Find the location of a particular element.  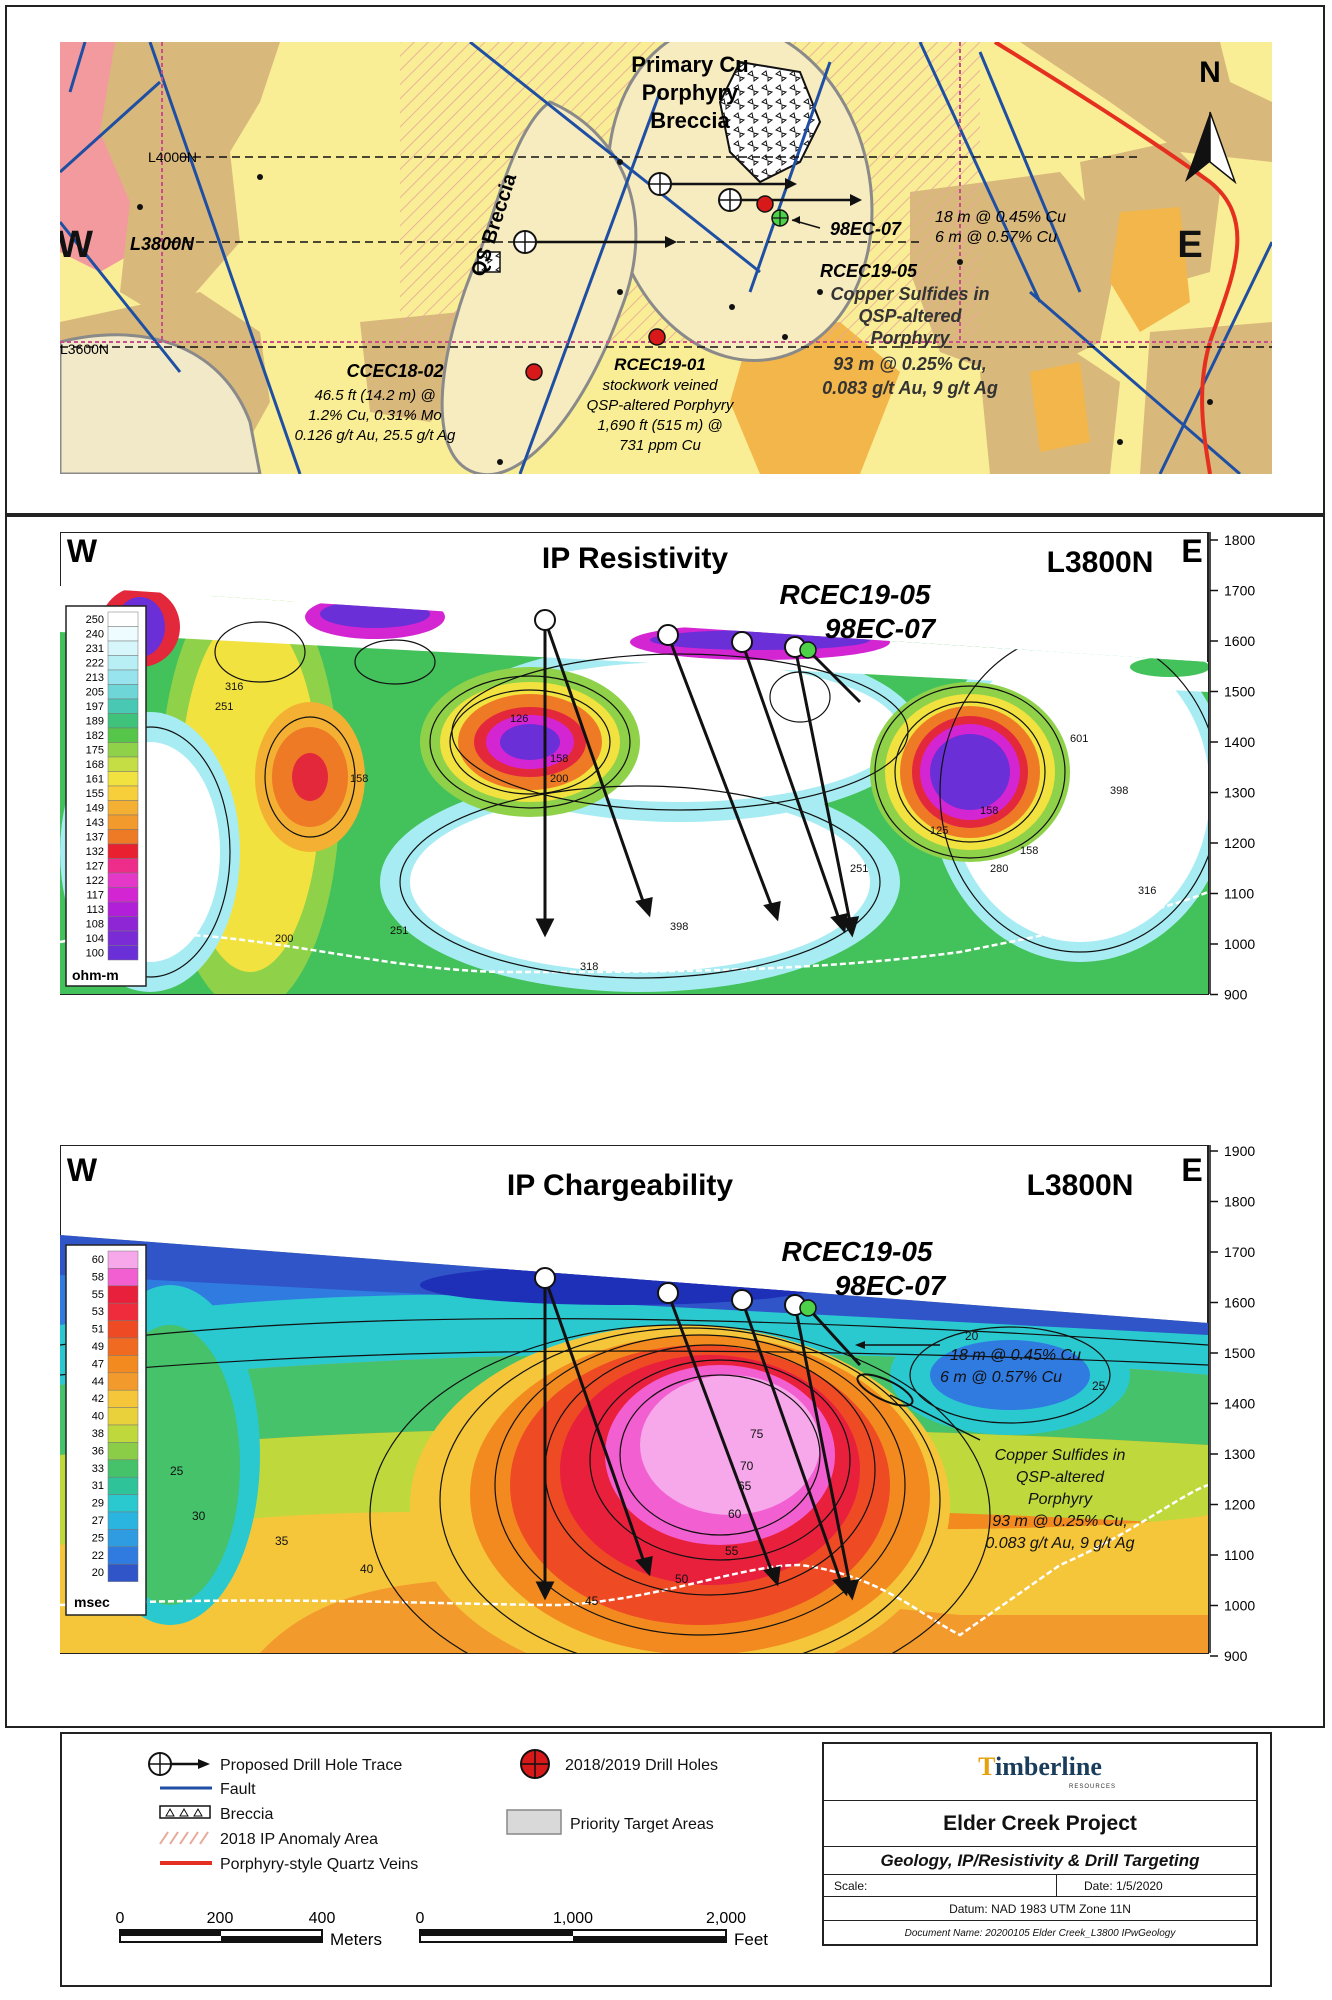

chg-copper-note-2: QSP-altered is located at coordinates (1060, 1477).